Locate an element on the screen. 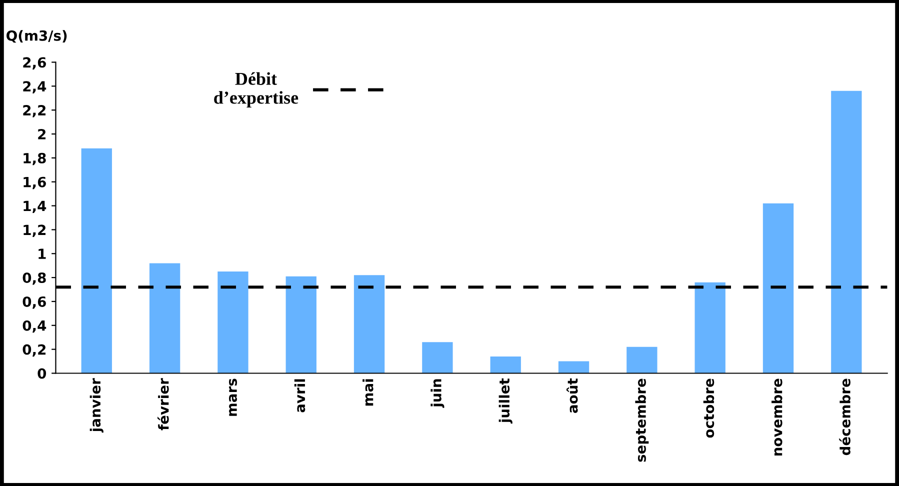  y-tick-label: 0 is located at coordinates (42, 373).